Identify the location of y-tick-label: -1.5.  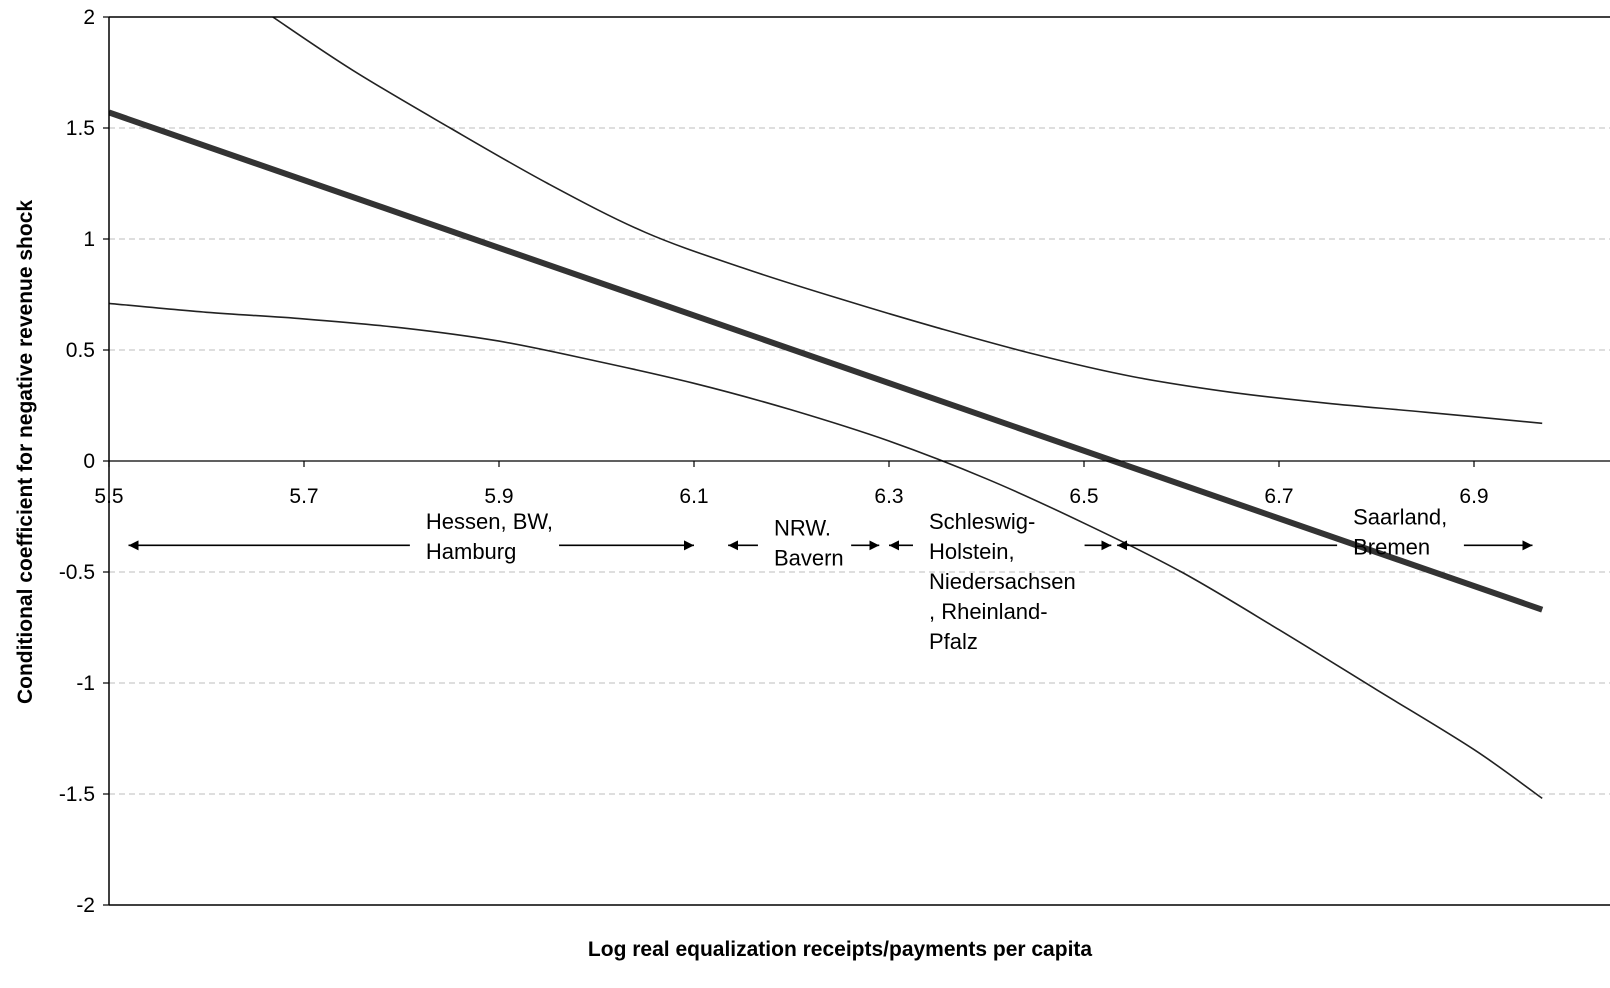
(77, 794).